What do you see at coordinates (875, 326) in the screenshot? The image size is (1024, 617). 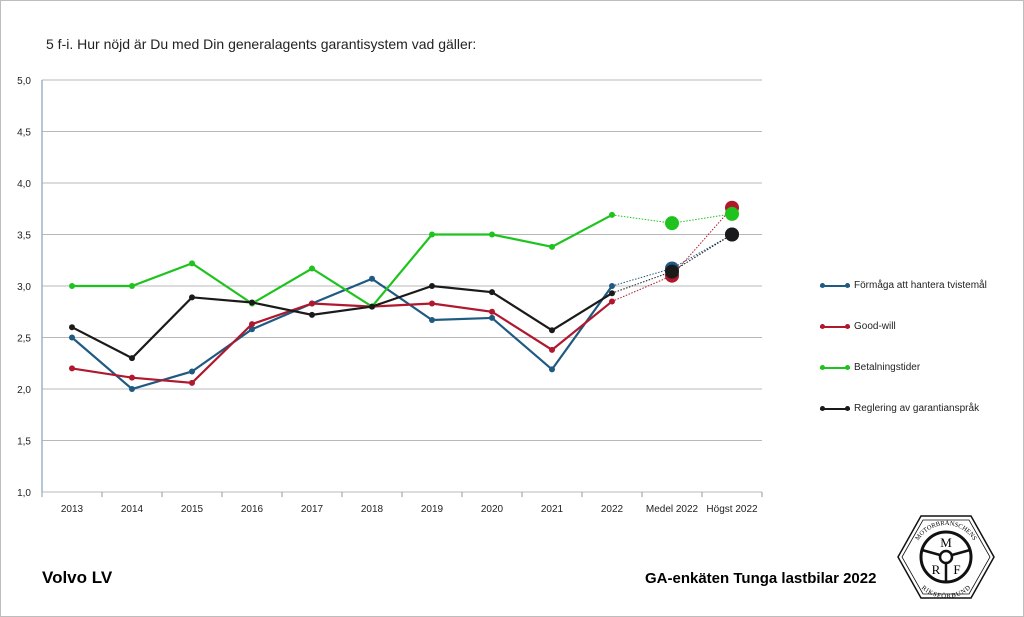 I see `legend-label: Good-will` at bounding box center [875, 326].